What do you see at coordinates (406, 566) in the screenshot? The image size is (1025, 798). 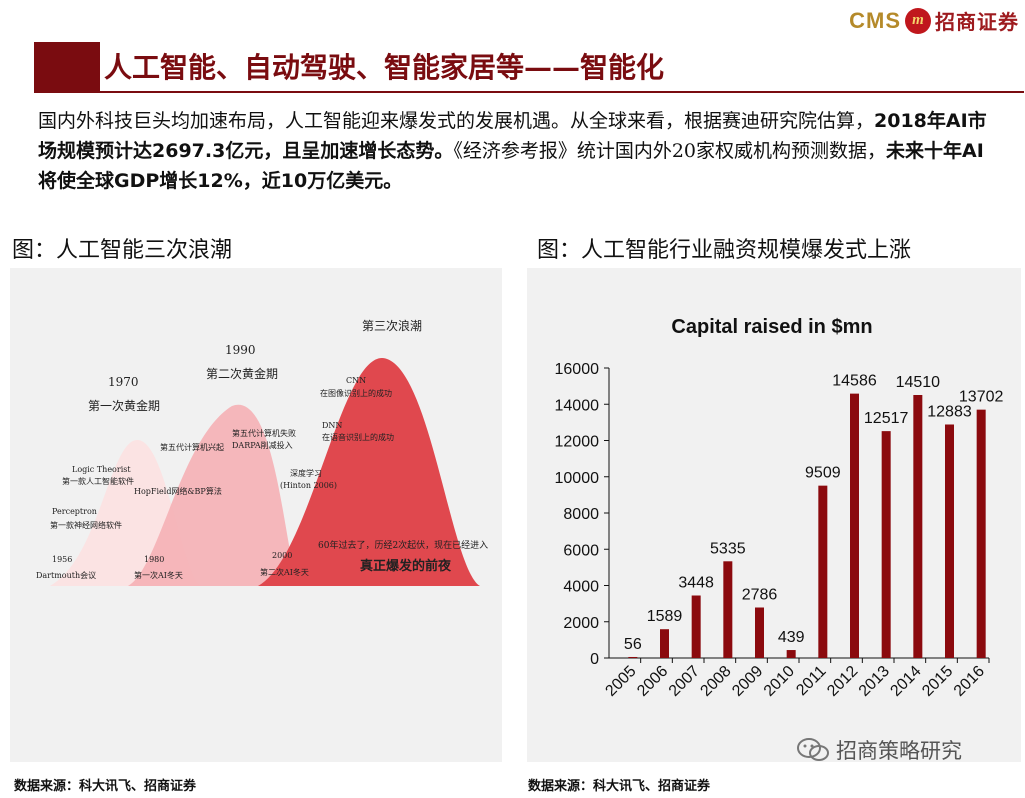 I see `eve-of-explosion: 真正爆发的前夜` at bounding box center [406, 566].